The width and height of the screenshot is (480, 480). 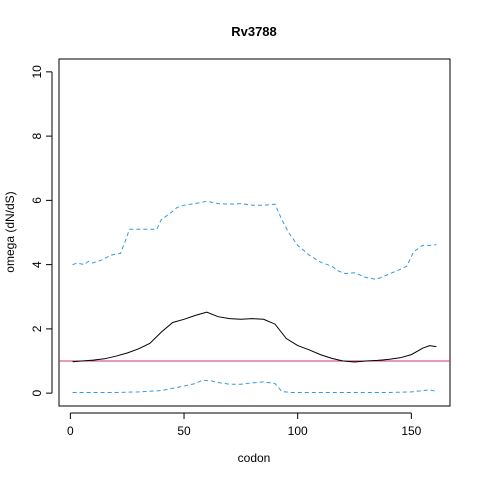 What do you see at coordinates (10, 231) in the screenshot?
I see `y-axis-label: omega (dN/dS)` at bounding box center [10, 231].